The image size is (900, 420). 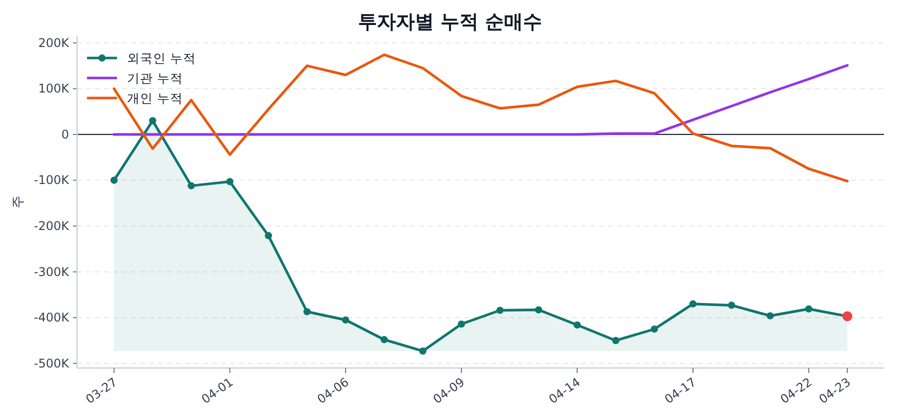 I want to click on y-tick-label: -400K, so click(x=52, y=317).